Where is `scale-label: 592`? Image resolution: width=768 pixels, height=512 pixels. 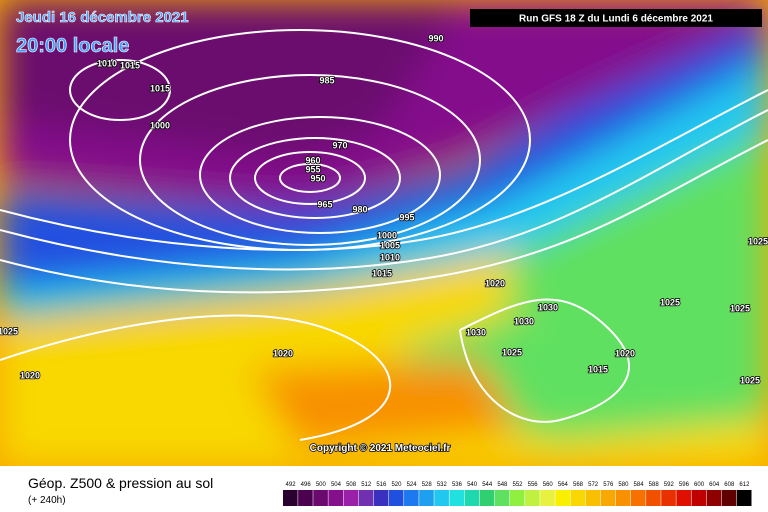 scale-label: 592 is located at coordinates (669, 485).